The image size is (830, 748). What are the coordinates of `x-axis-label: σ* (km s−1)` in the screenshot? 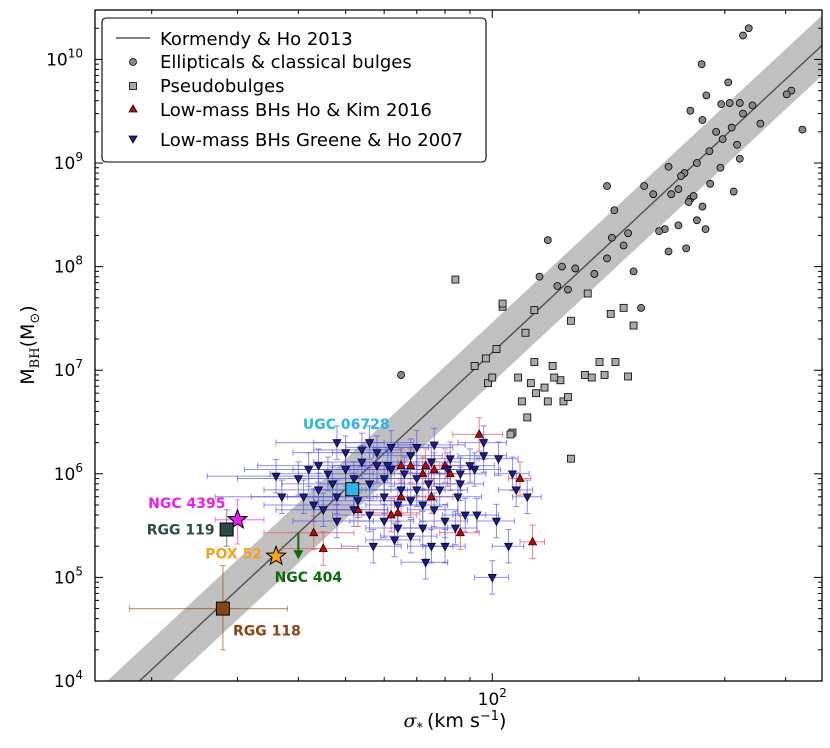 It's located at (455, 722).